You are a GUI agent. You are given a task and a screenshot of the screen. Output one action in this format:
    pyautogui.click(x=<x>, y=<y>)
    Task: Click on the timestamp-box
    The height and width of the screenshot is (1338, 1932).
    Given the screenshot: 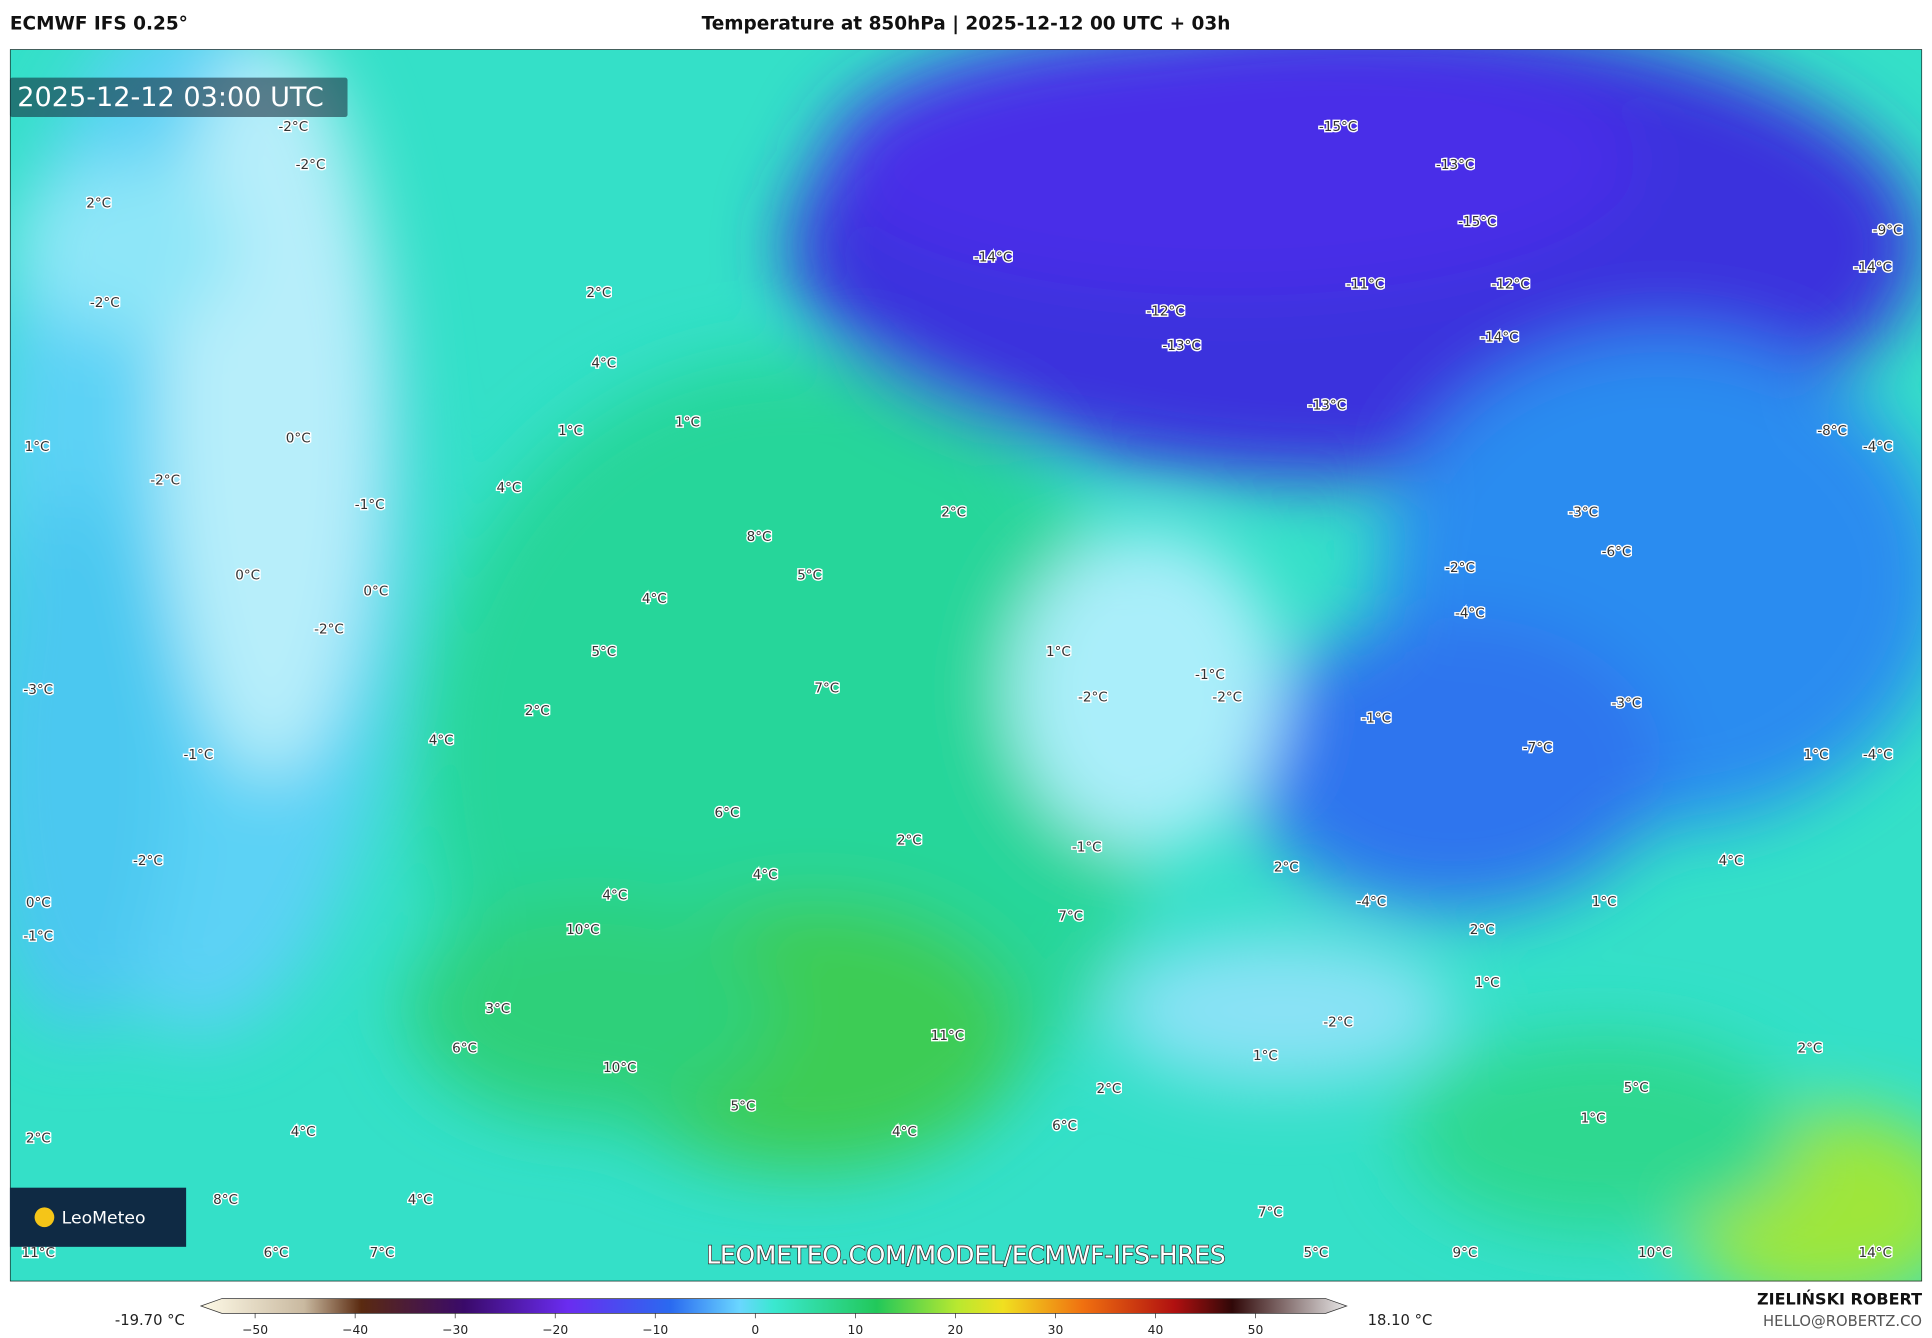 What is the action you would take?
    pyautogui.click(x=178, y=97)
    